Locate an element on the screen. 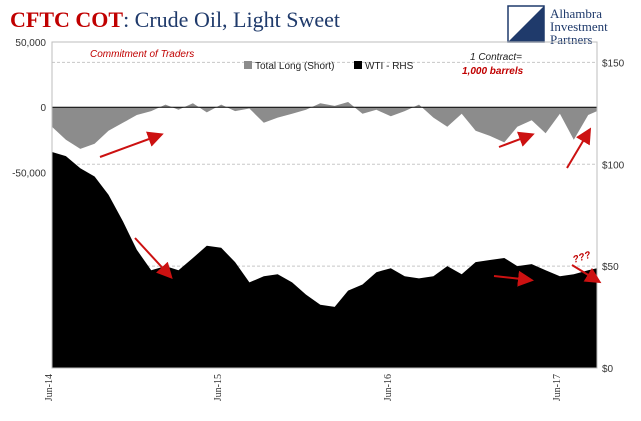  x-axis-tick-label: Jun-16 is located at coordinates (388, 387).